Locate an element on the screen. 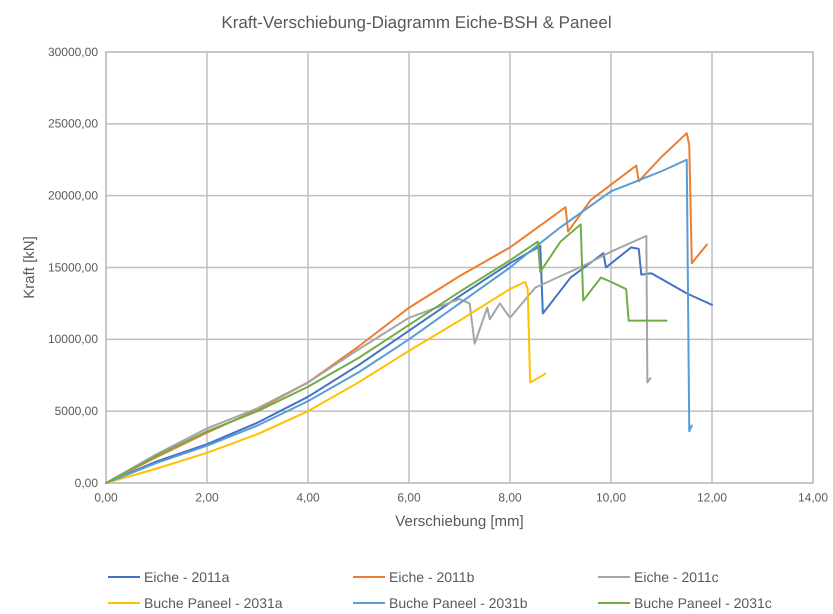 The width and height of the screenshot is (833, 614). x-tick-label: 6,00 is located at coordinates (409, 497).